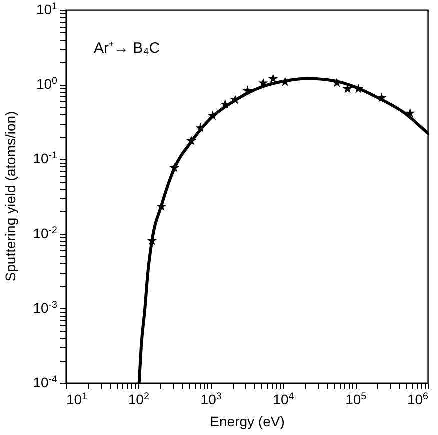 This screenshot has width=438, height=435. What do you see at coordinates (45, 233) in the screenshot?
I see `y-tick-label: 10$^{-2}$` at bounding box center [45, 233].